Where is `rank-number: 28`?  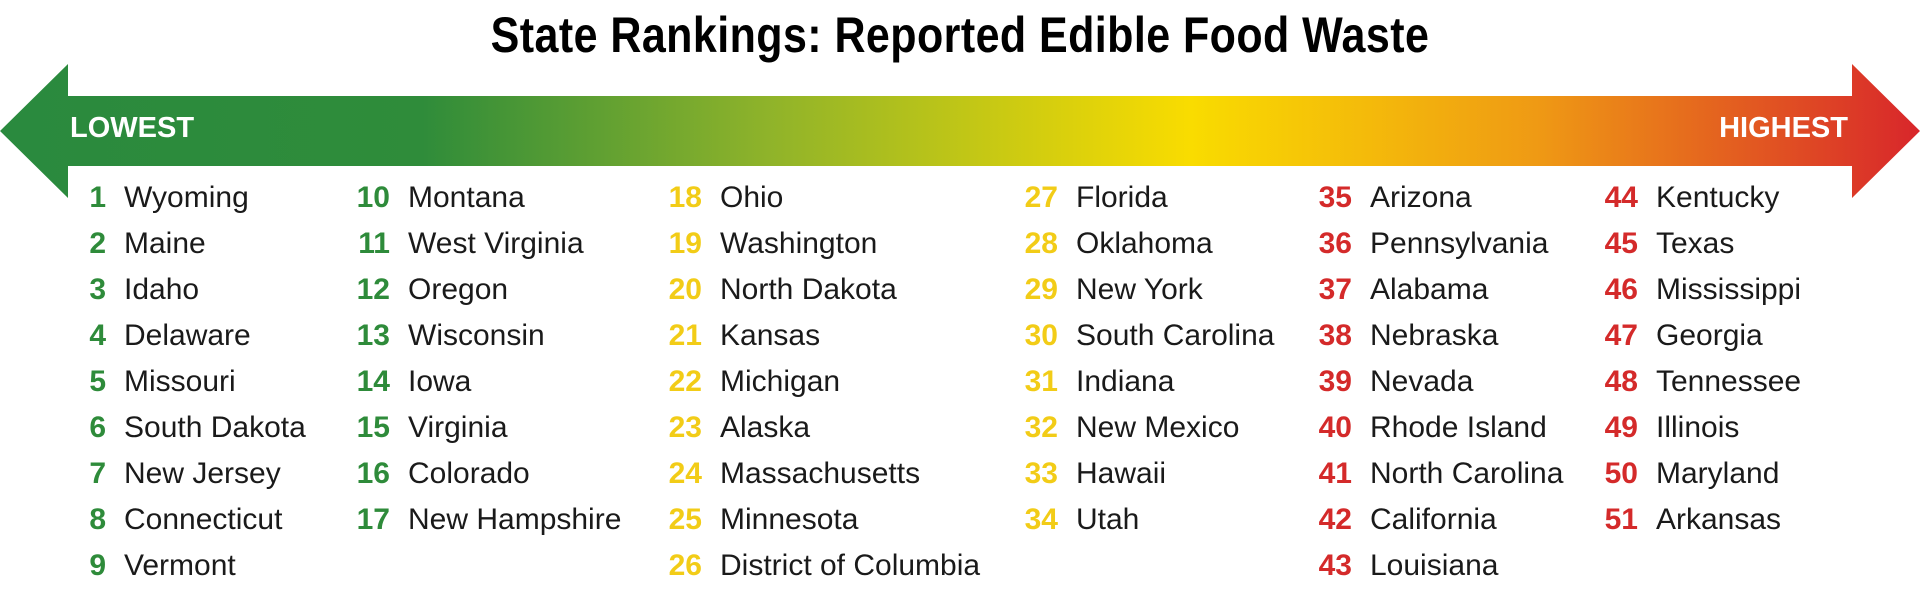
rank-number: 28 is located at coordinates (1041, 243).